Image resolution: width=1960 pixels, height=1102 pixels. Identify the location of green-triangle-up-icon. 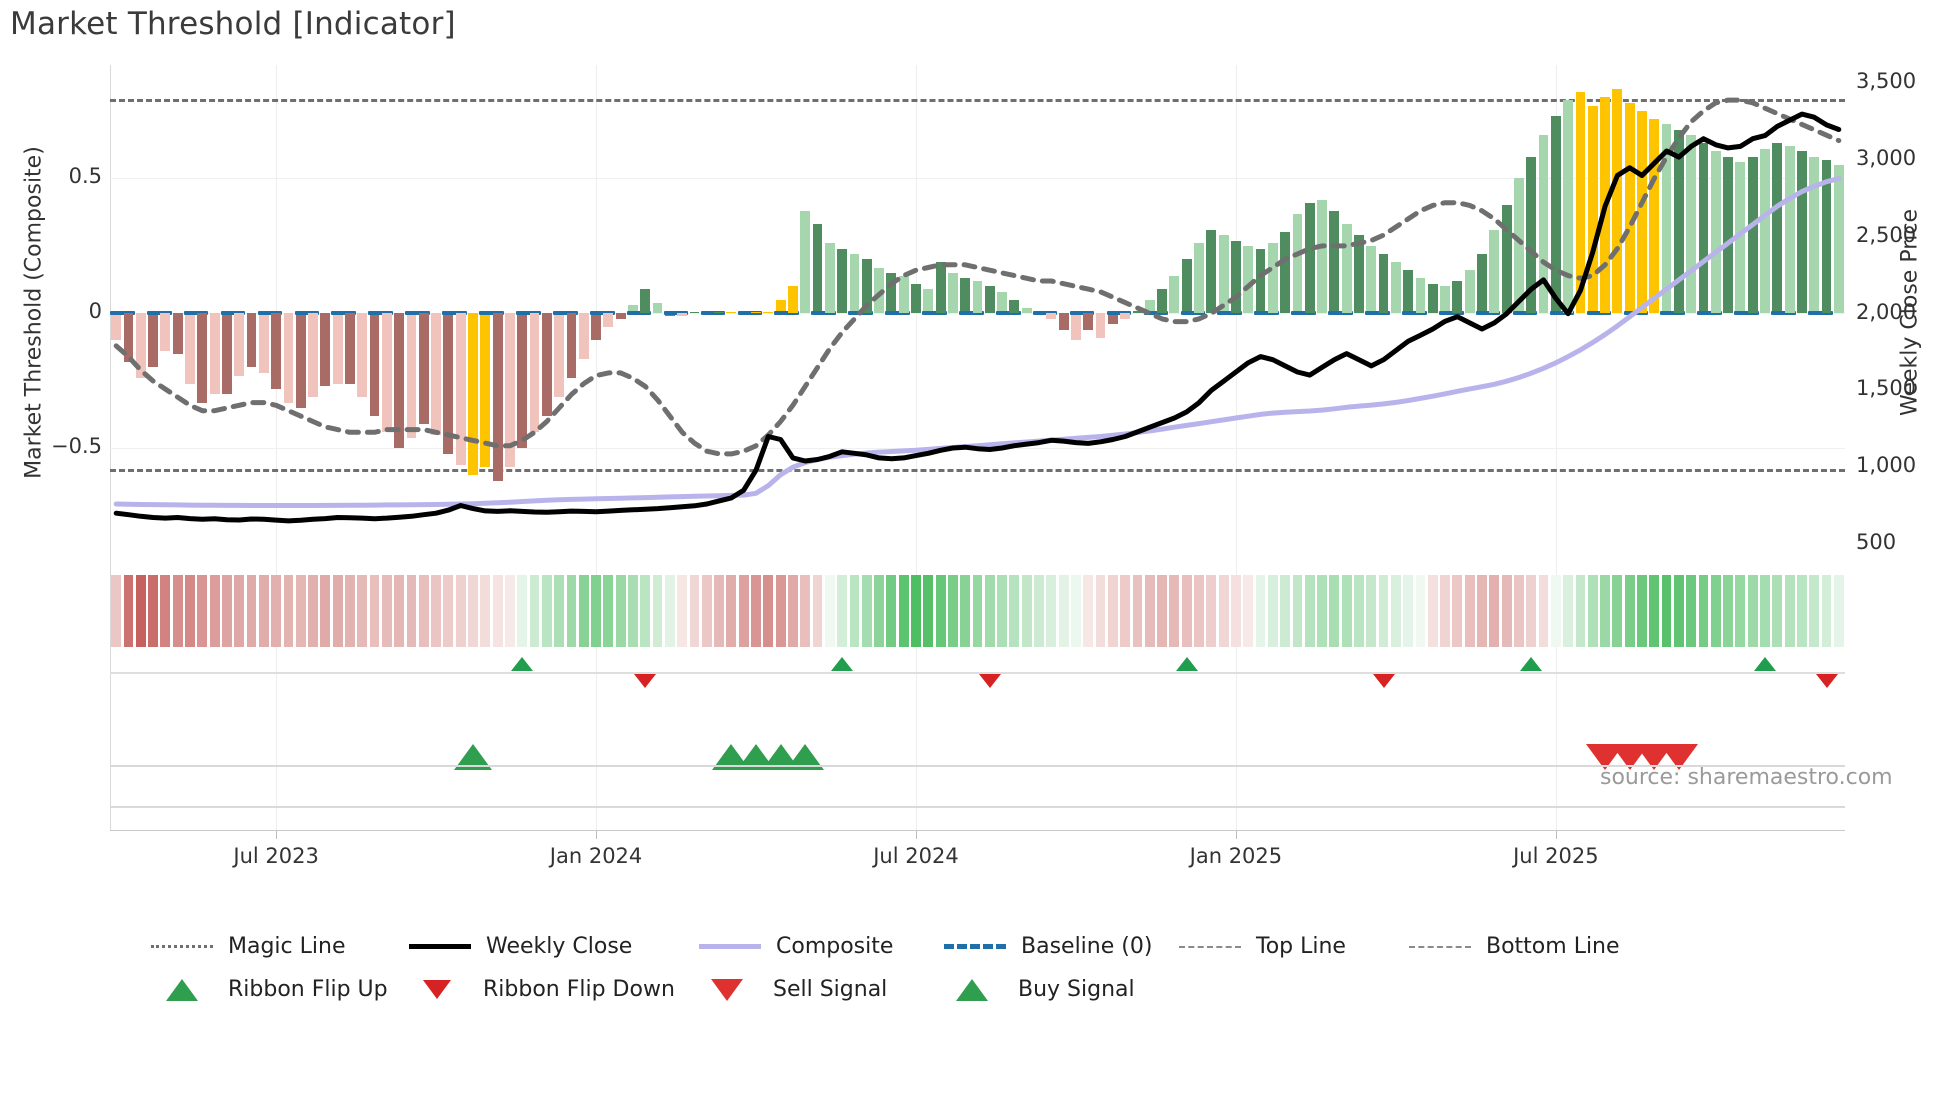
(972, 989).